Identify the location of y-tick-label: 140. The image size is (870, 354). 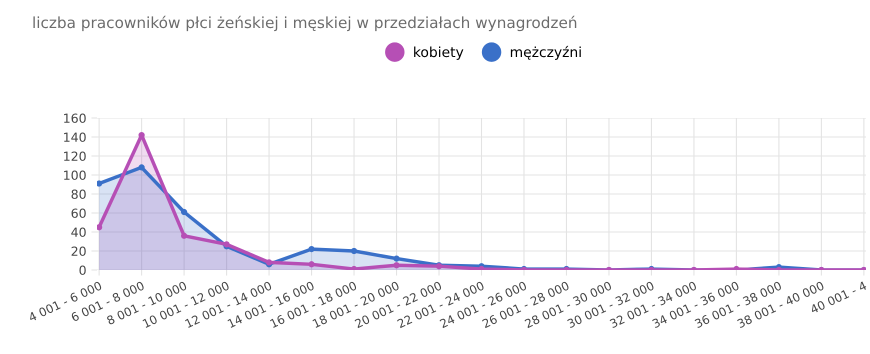
(75, 137).